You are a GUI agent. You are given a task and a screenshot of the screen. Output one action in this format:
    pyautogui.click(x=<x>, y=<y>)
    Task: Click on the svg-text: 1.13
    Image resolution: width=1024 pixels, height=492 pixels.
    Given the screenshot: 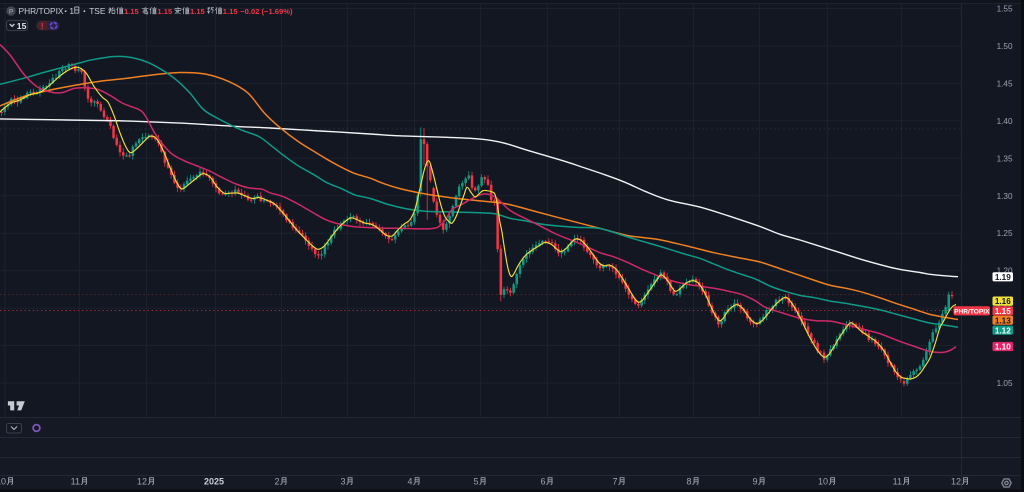 What is the action you would take?
    pyautogui.click(x=1003, y=320)
    